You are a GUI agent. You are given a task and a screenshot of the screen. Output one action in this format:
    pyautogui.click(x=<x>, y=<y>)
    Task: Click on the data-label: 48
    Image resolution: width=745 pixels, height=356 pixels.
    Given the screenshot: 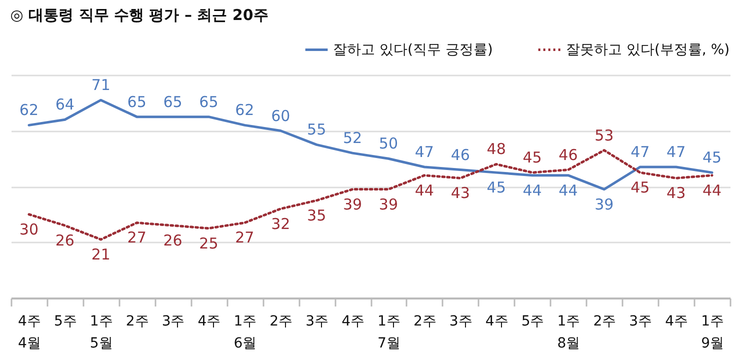 What is the action you would take?
    pyautogui.click(x=496, y=149)
    